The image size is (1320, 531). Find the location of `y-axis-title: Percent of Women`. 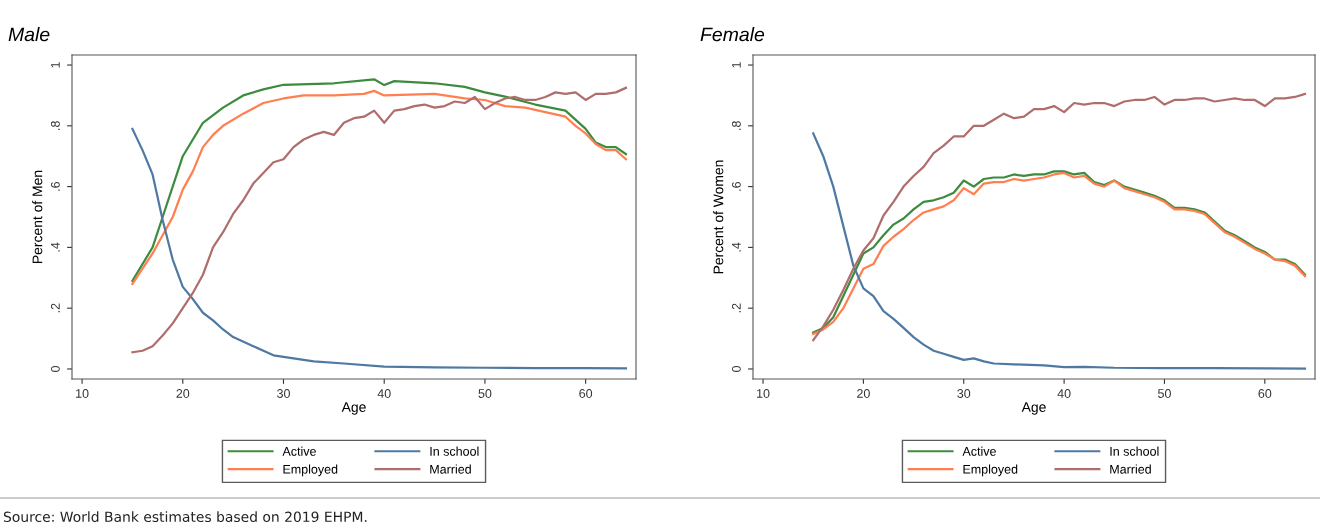

y-axis-title: Percent of Women is located at coordinates (718, 217).